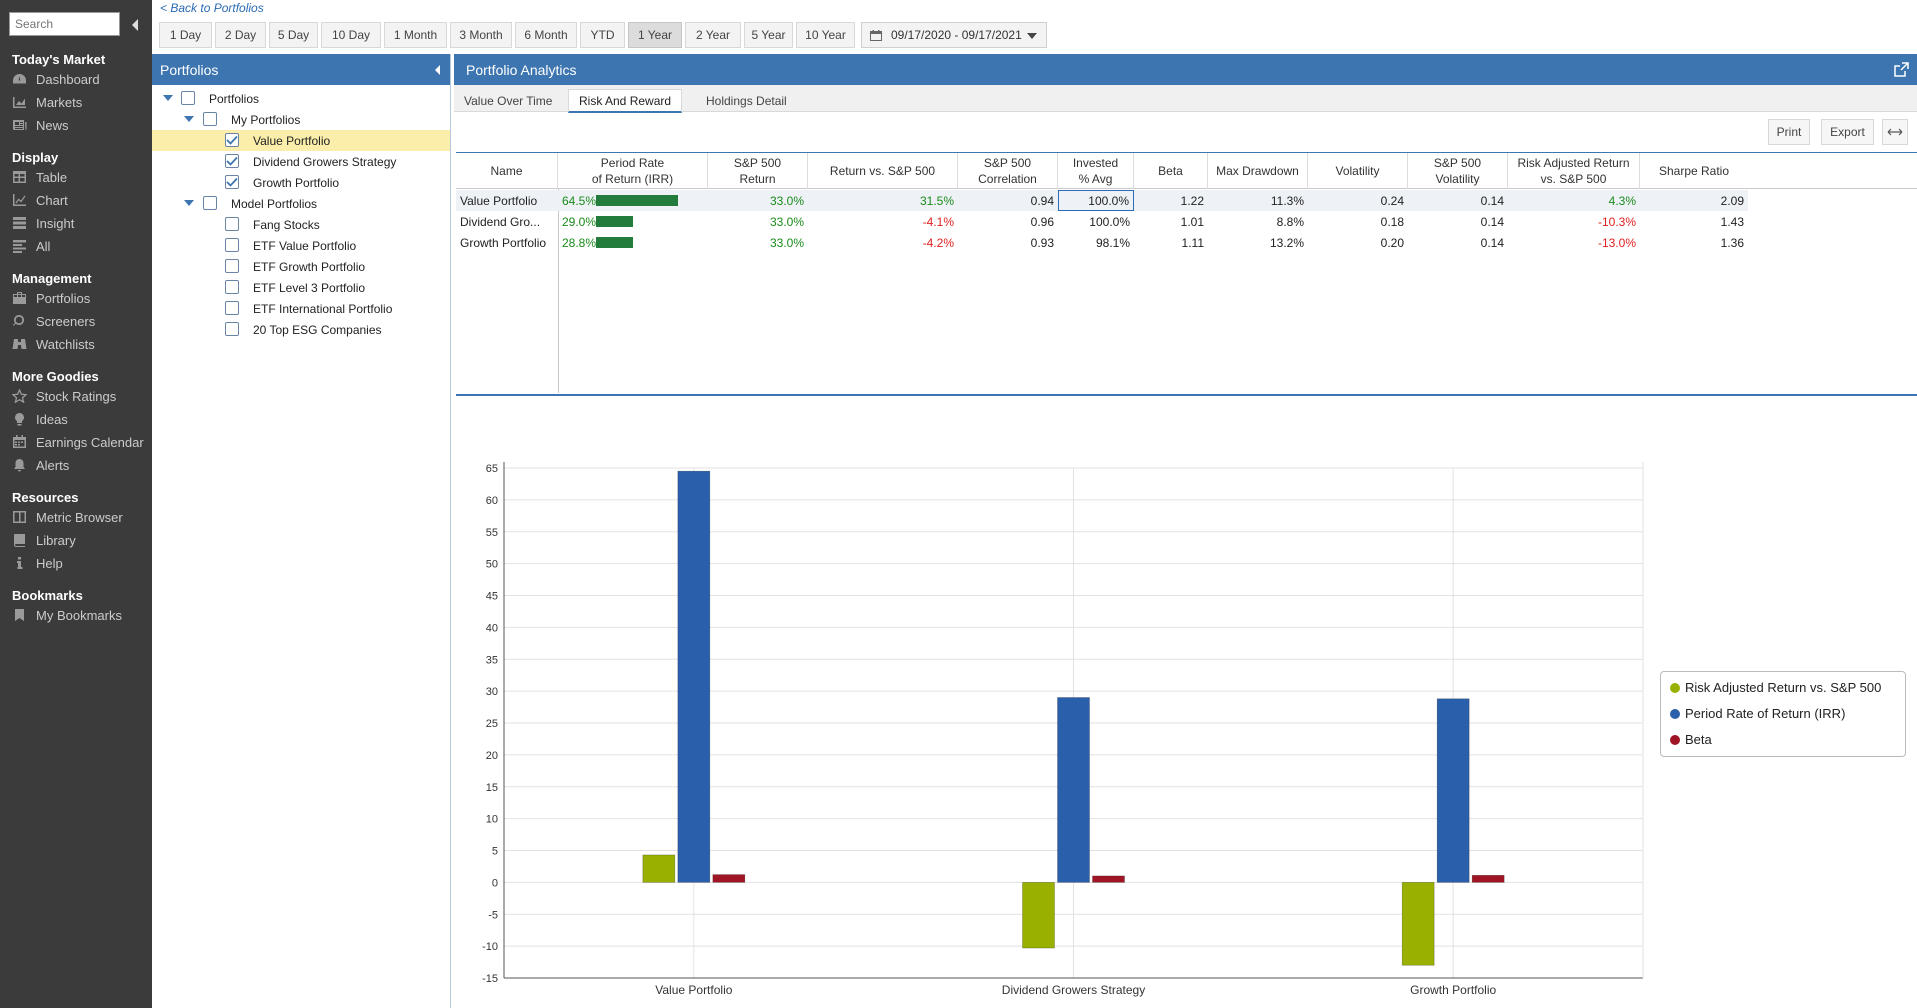  What do you see at coordinates (66, 615) in the screenshot?
I see `nav-item-my-bookmarks: My Bookmarks` at bounding box center [66, 615].